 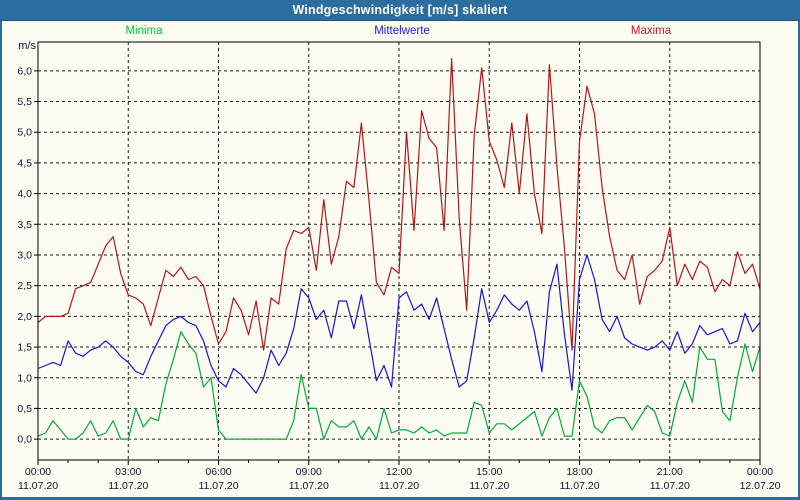 What do you see at coordinates (24, 409) in the screenshot?
I see `y-tick-label: 0,5` at bounding box center [24, 409].